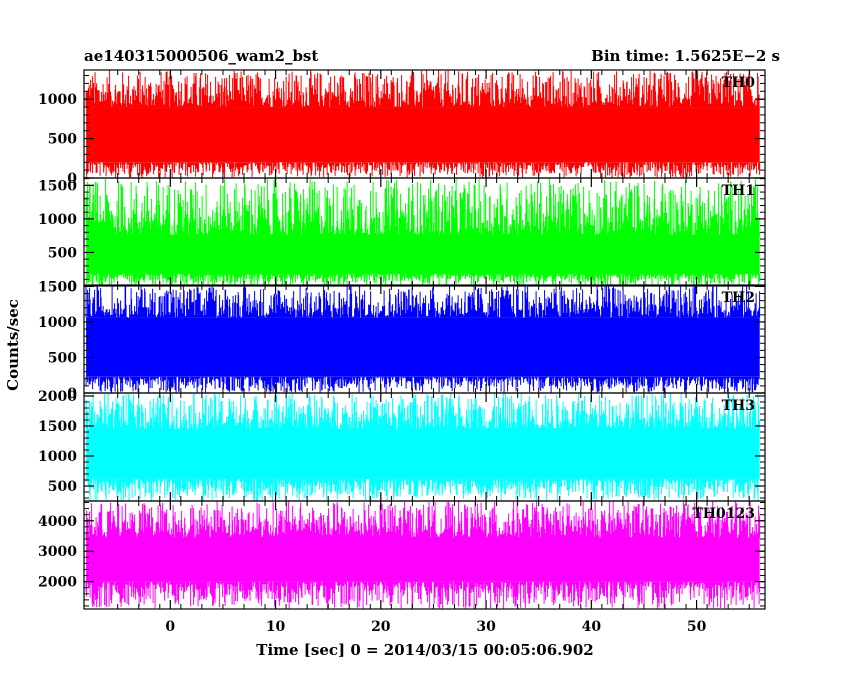  I want to click on panel-th0123: 2000 3000 4000 TH0123, so click(402, 555).